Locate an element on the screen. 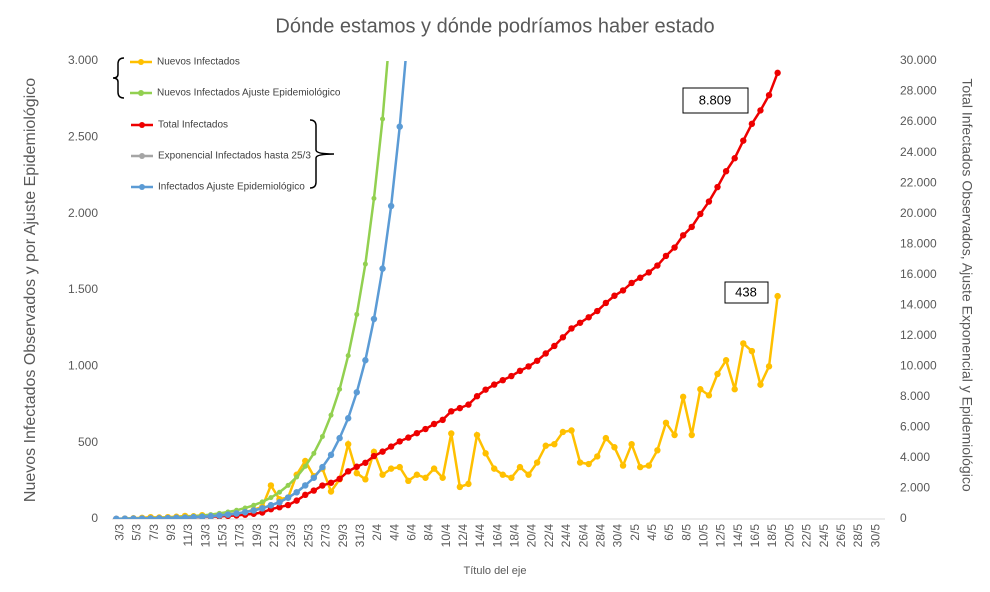 This screenshot has height=592, width=990. y2-tick-label: 12.000 is located at coordinates (918, 335).